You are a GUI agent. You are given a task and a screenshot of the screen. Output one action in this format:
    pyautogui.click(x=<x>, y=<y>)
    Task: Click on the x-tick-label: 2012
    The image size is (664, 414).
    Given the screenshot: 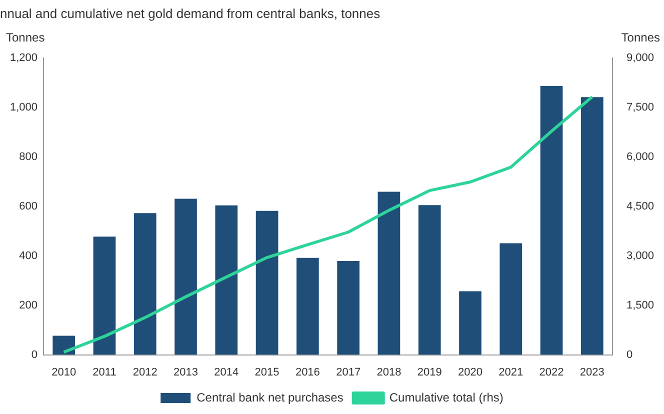 What is the action you would take?
    pyautogui.click(x=145, y=372)
    